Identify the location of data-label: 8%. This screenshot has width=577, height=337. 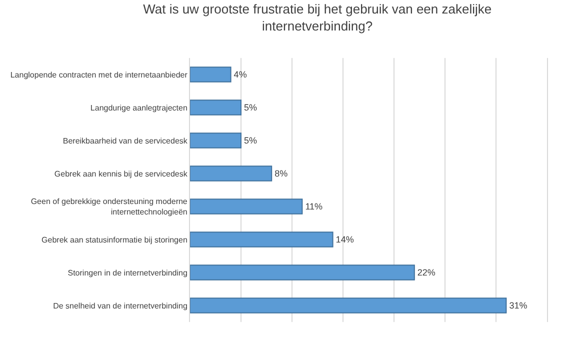
(281, 173).